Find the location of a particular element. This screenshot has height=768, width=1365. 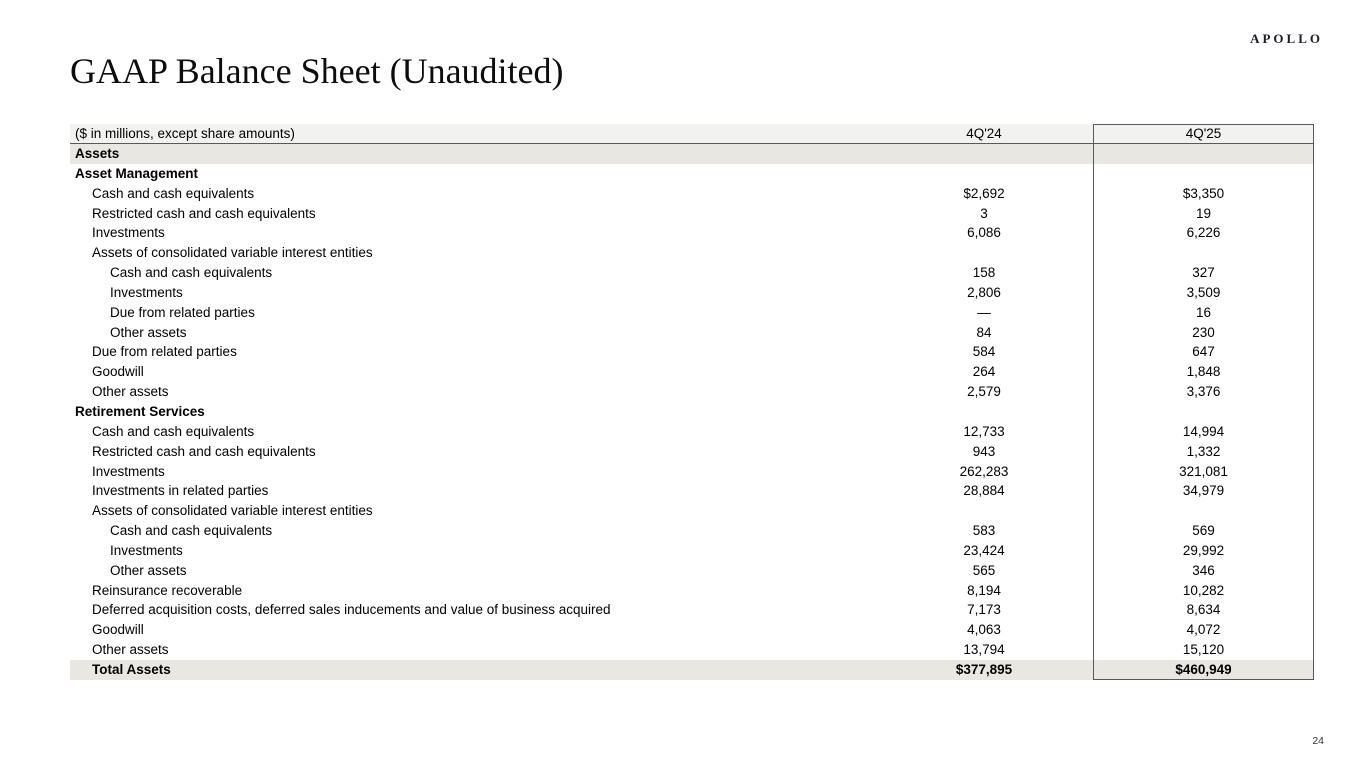

row-label: Total Assets is located at coordinates (131, 669).